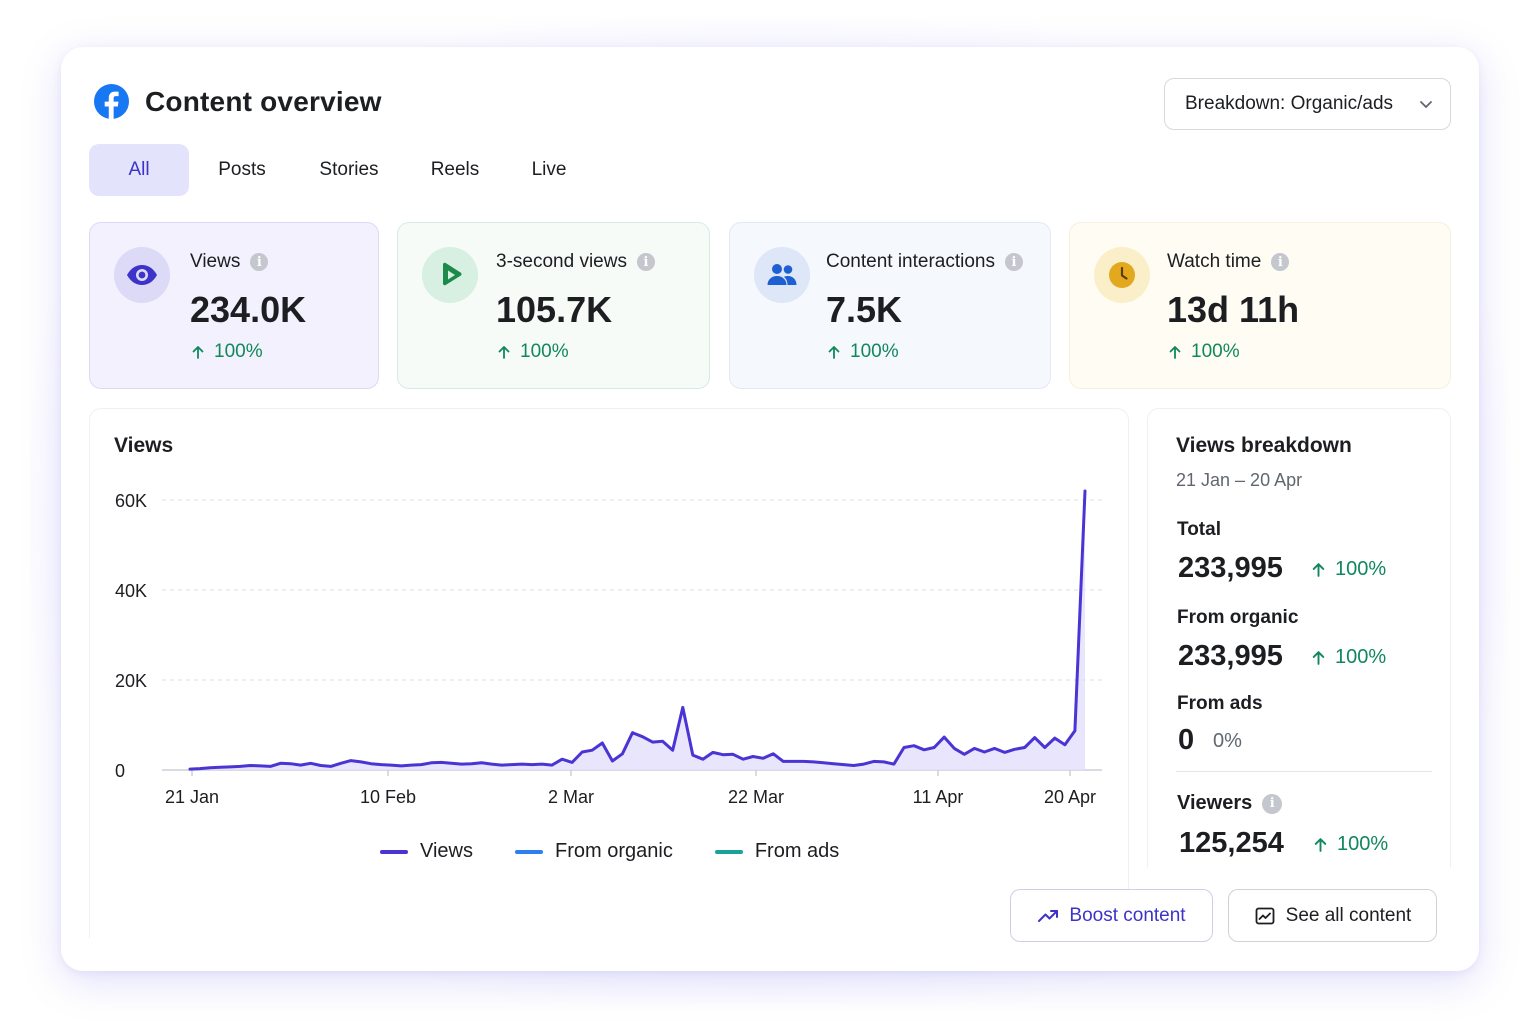 Image resolution: width=1536 pixels, height=1024 pixels. I want to click on metric-value: 234.0K, so click(248, 309).